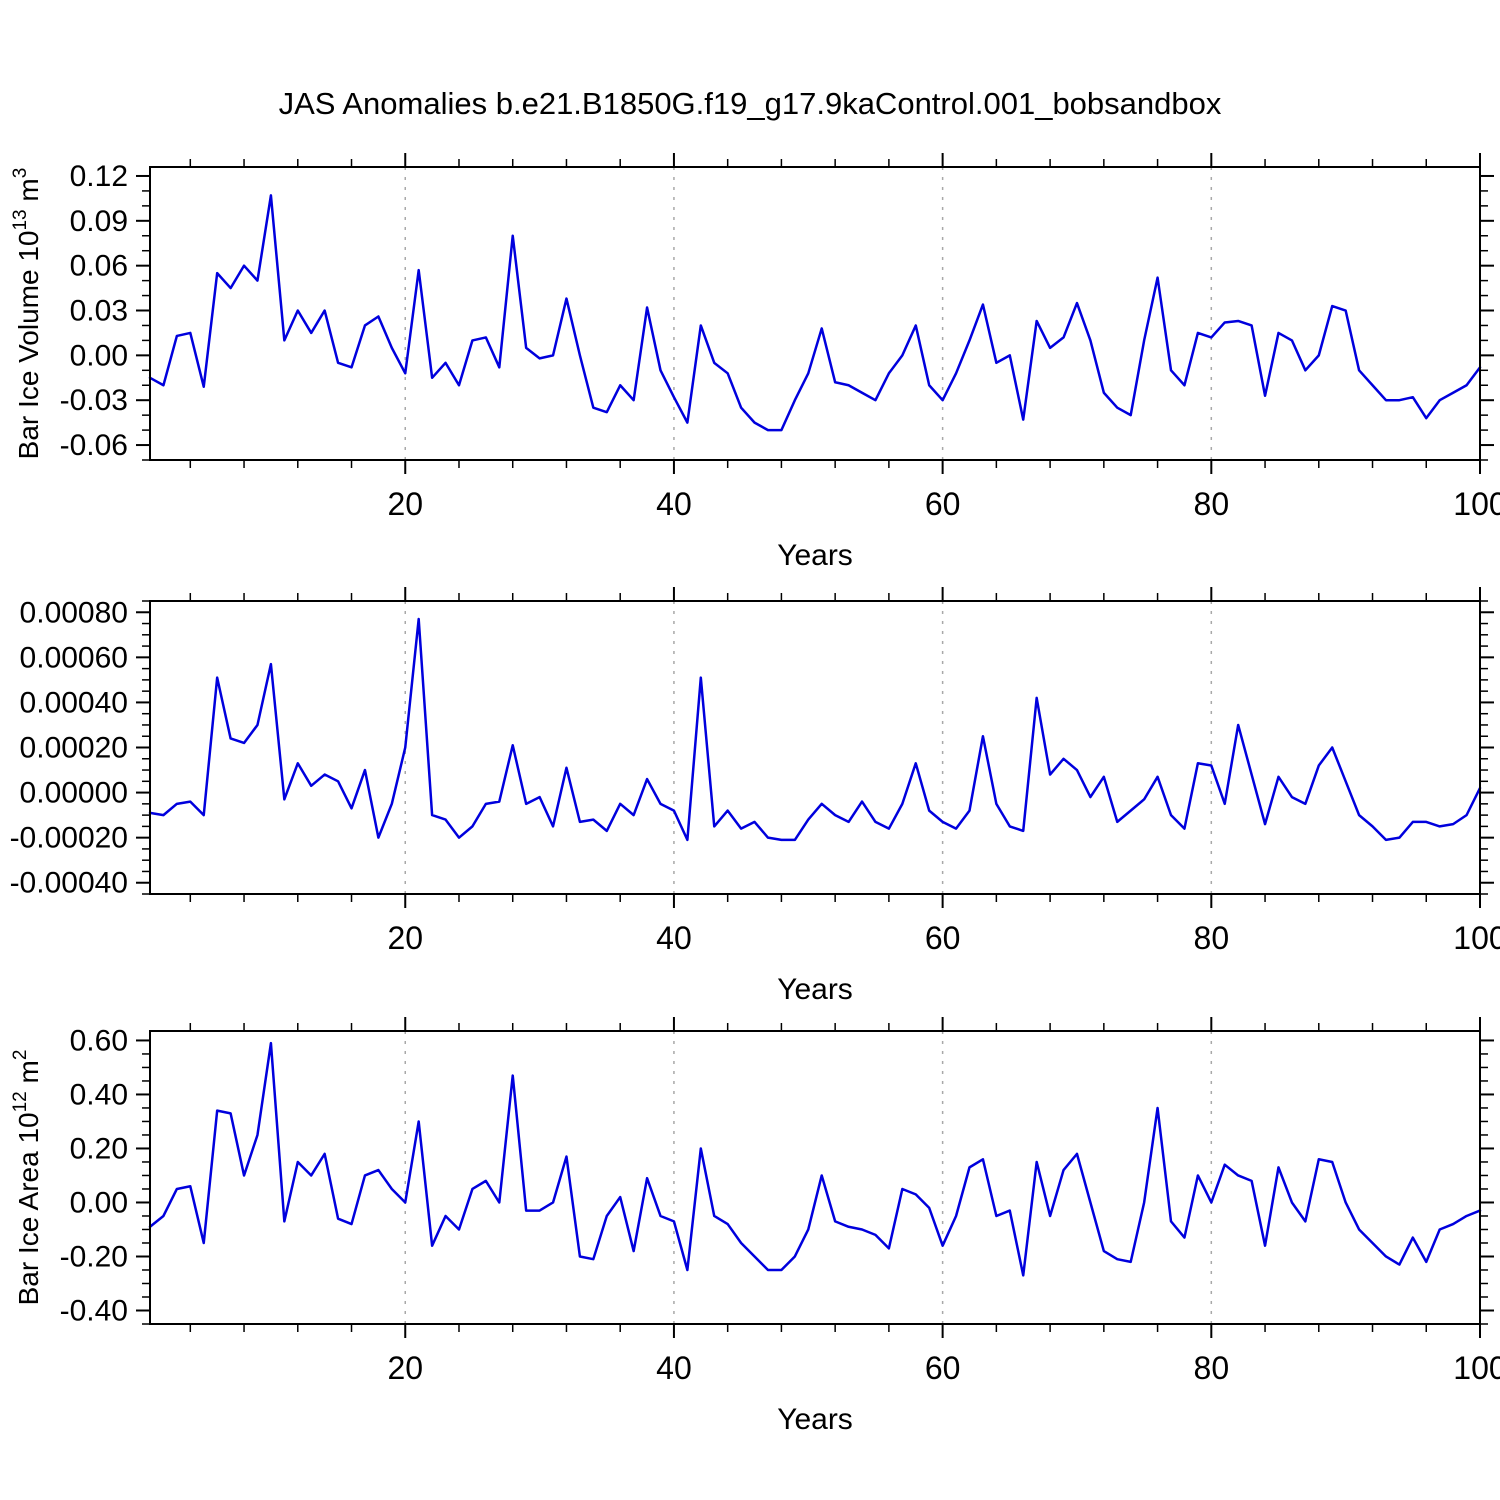 Image resolution: width=1500 pixels, height=1500 pixels. Describe the element at coordinates (815, 729) in the screenshot. I see `data-line-middle` at that location.